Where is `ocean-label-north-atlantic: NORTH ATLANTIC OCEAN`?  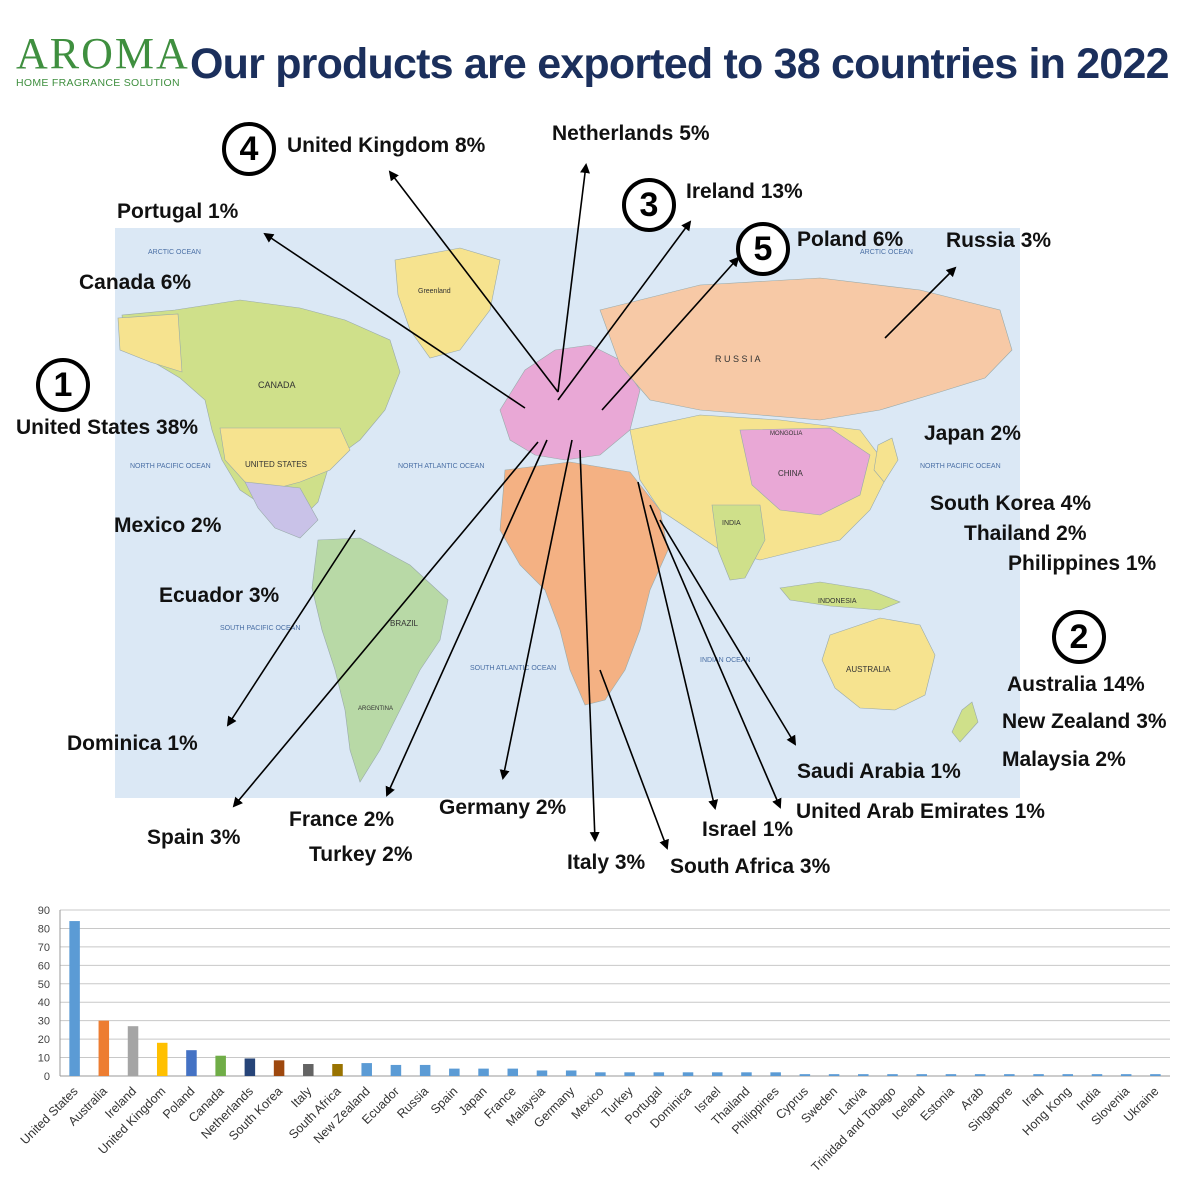 ocean-label-north-atlantic: NORTH ATLANTIC OCEAN is located at coordinates (441, 466).